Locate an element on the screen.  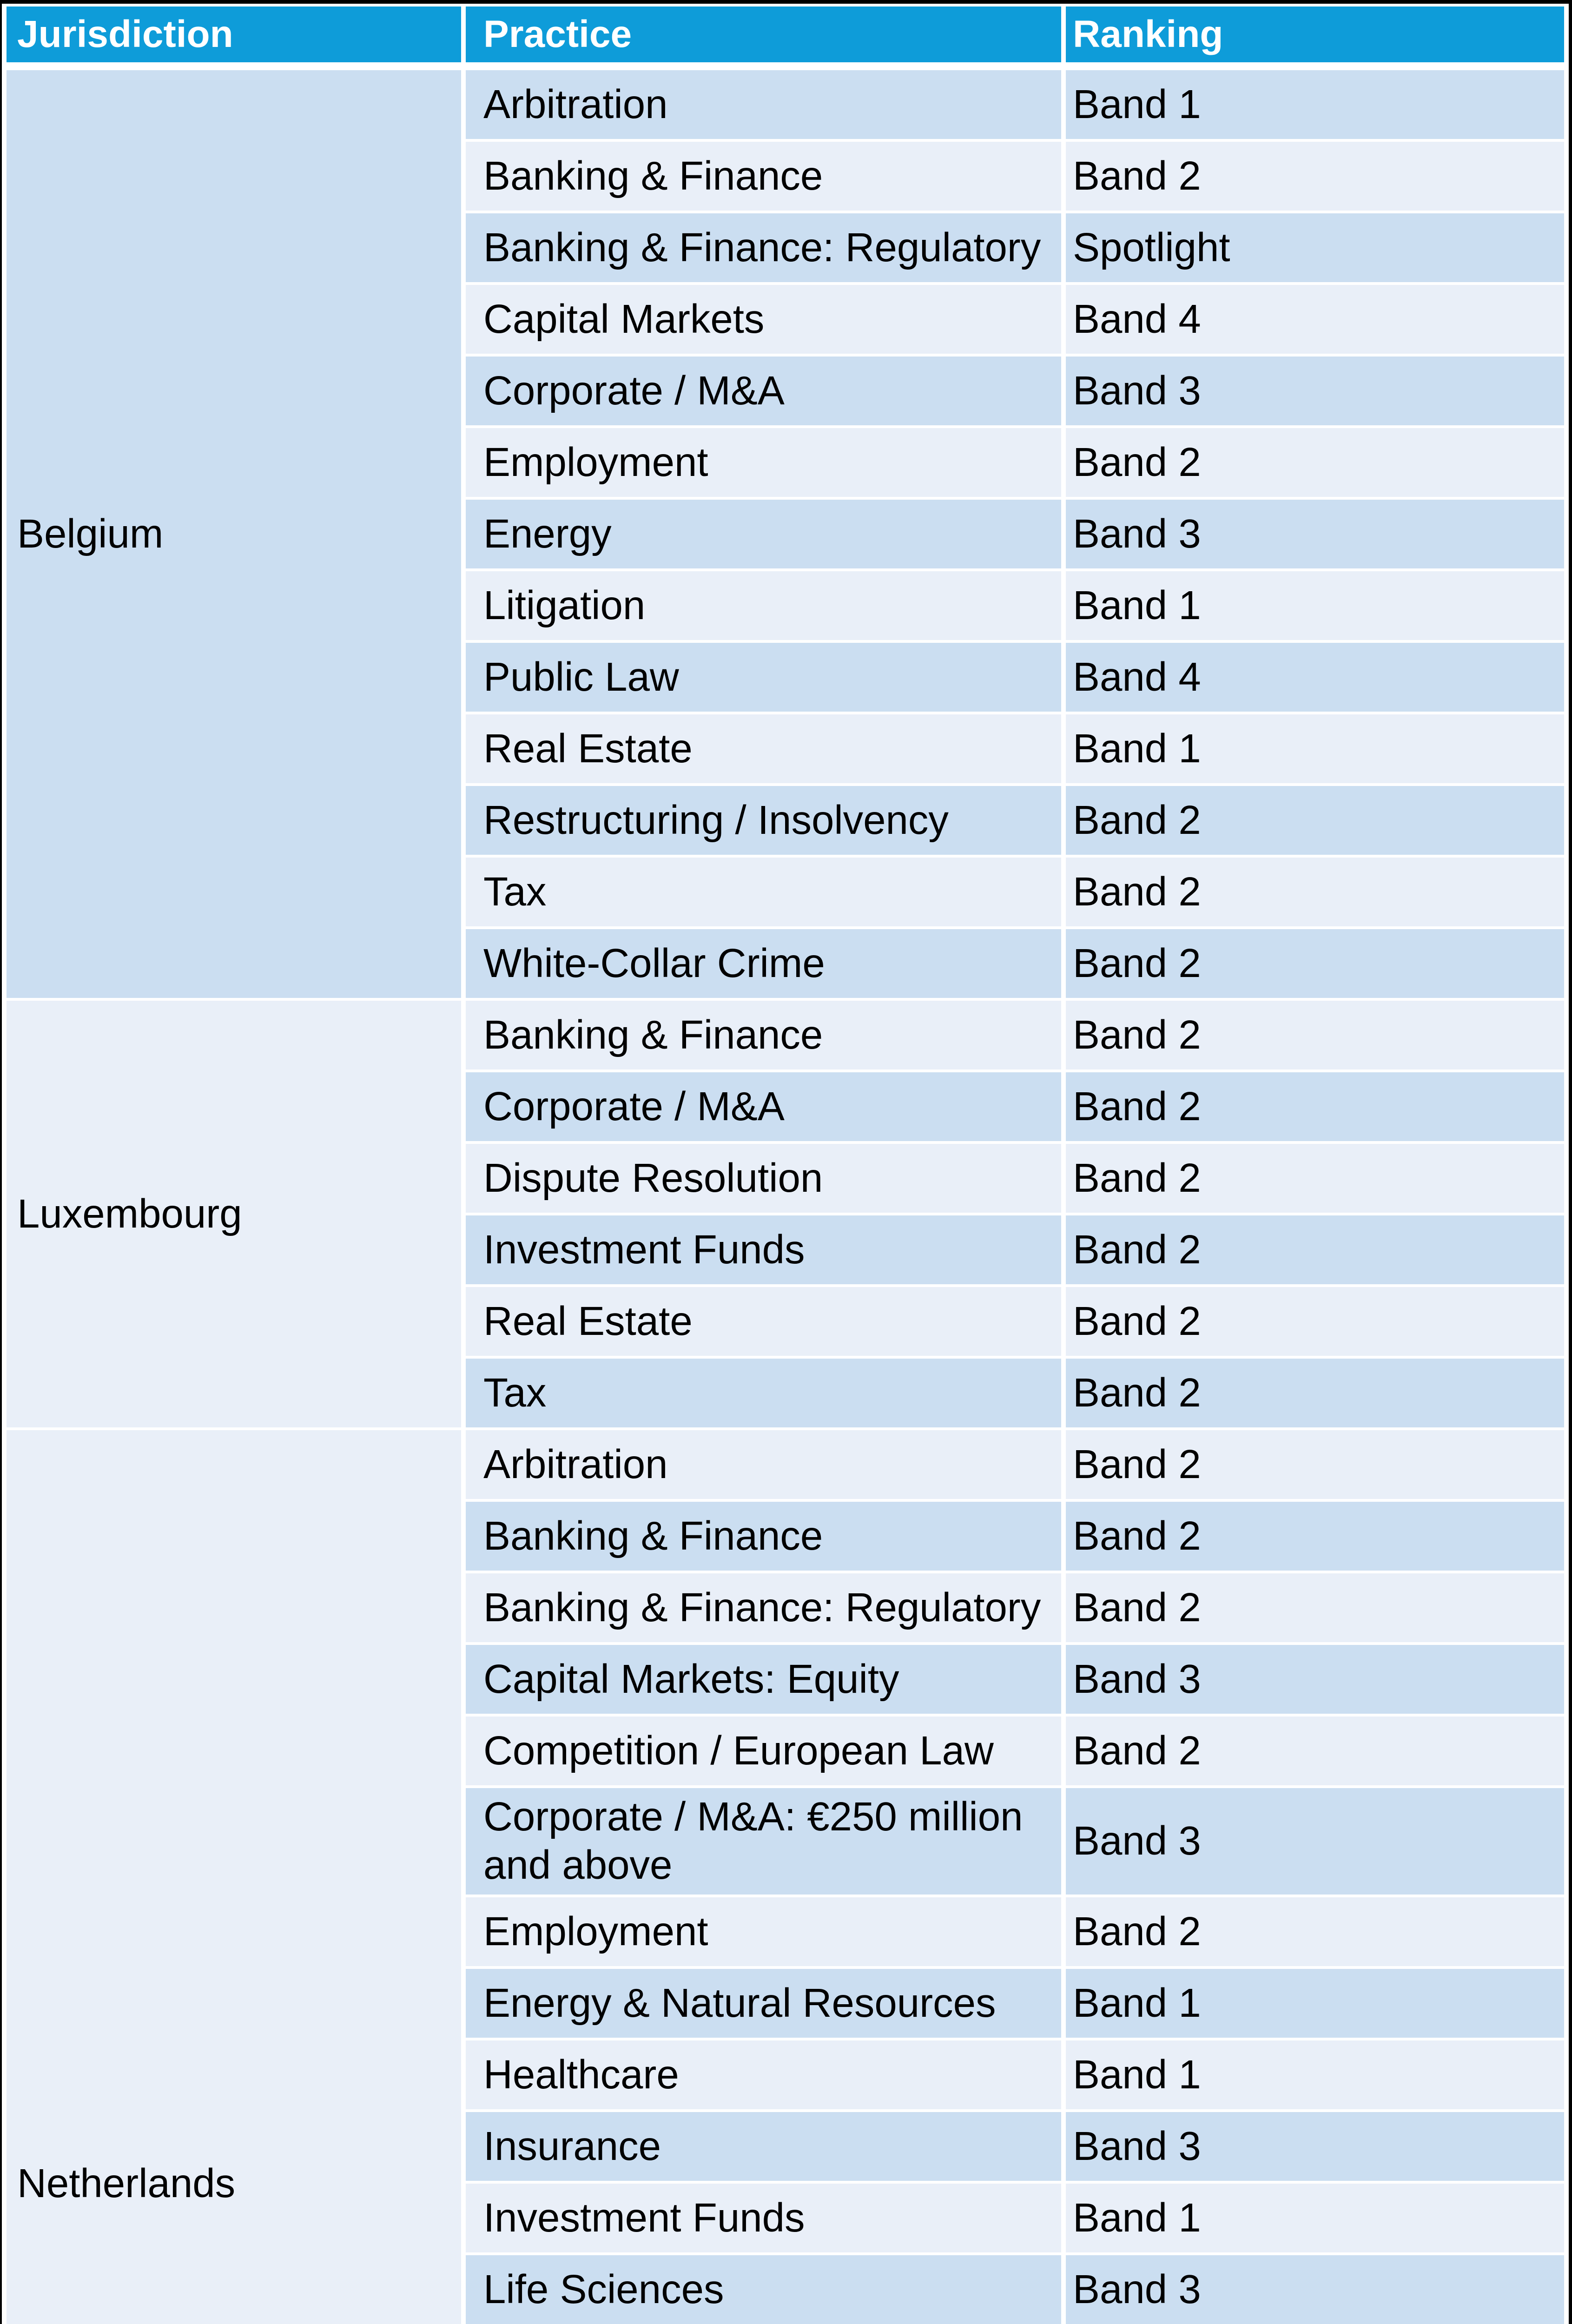
table-row: Healthcare Band 1 is located at coordinates (785, 2074).